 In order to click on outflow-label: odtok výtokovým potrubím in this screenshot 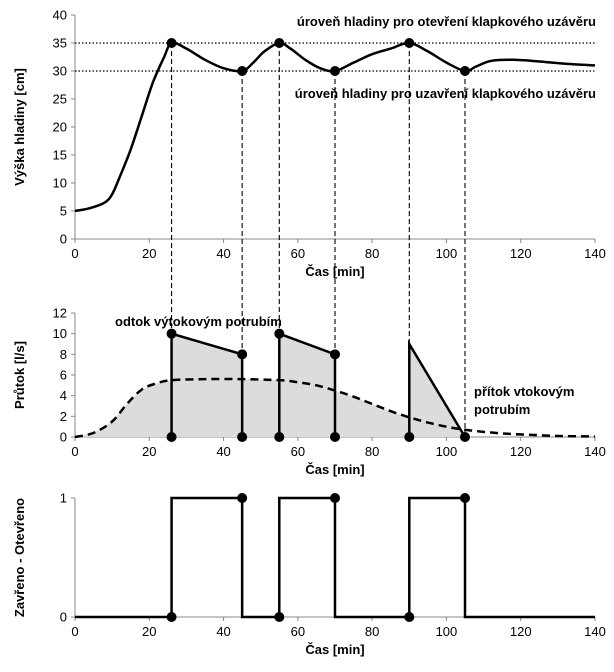, I will do `click(198, 321)`.